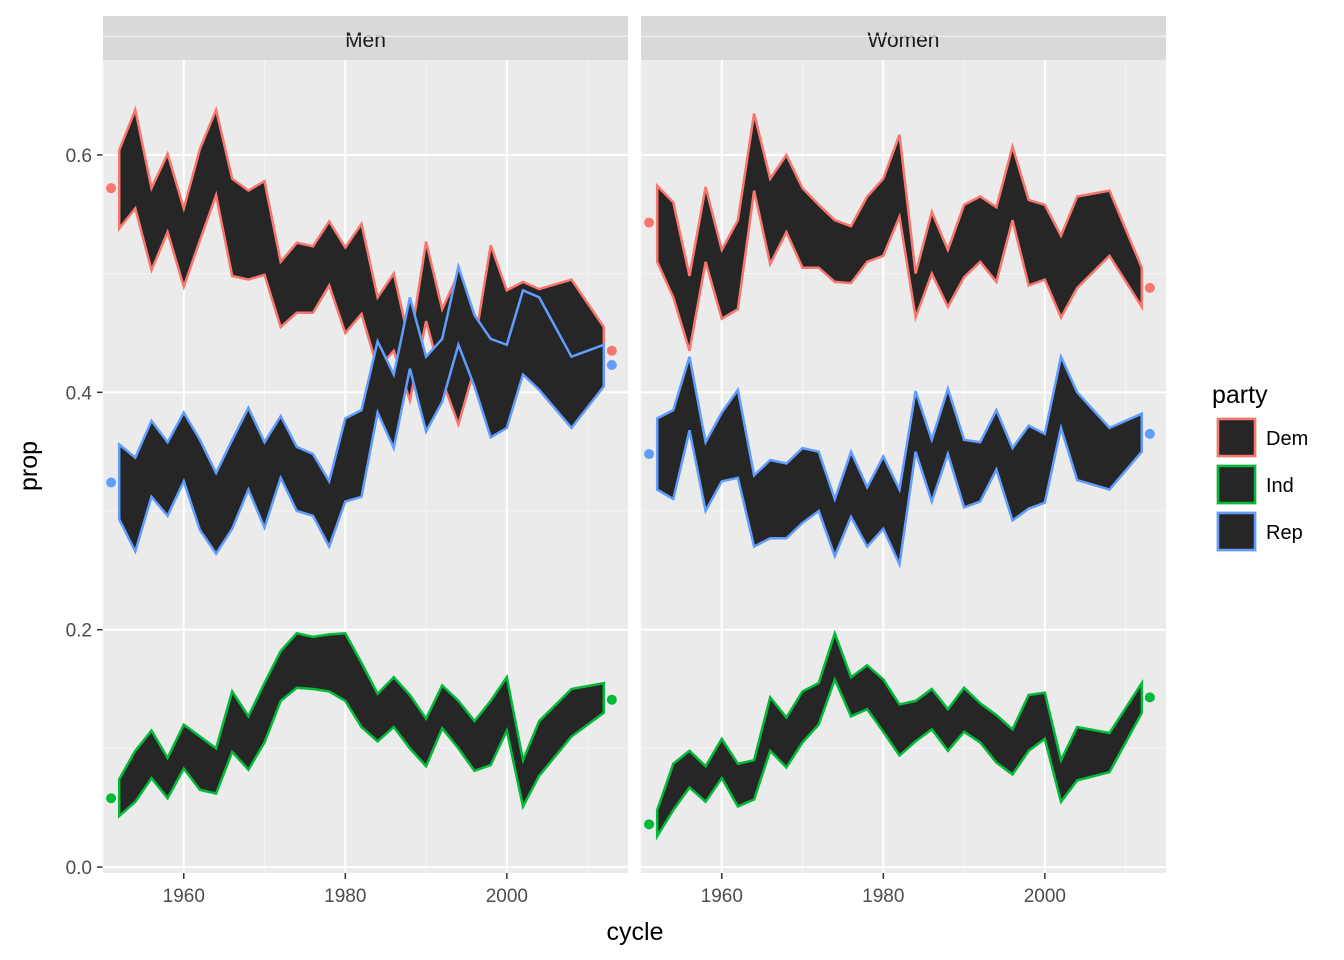  I want to click on facet-strip-label: Women, so click(904, 40).